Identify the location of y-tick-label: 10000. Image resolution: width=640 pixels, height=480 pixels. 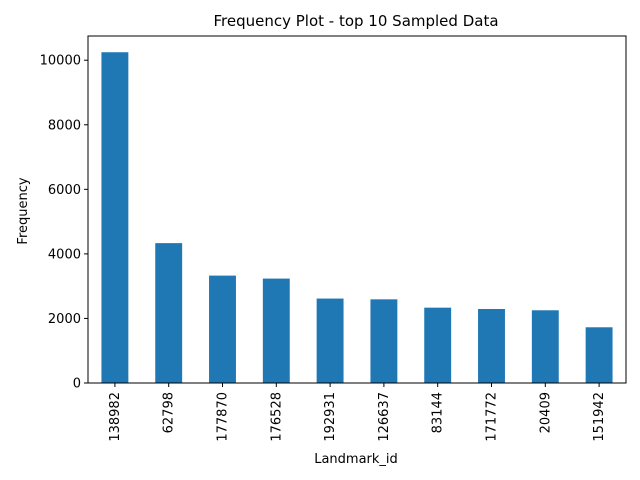
(60, 61).